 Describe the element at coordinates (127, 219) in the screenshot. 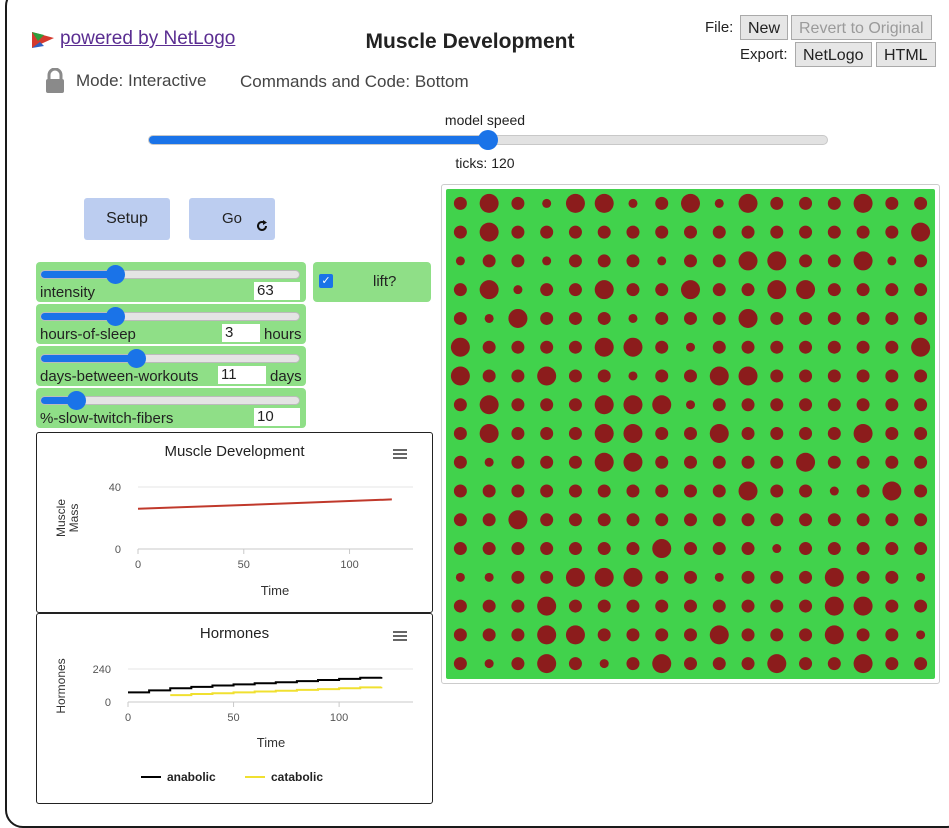

I see `setup-button: Setup` at that location.